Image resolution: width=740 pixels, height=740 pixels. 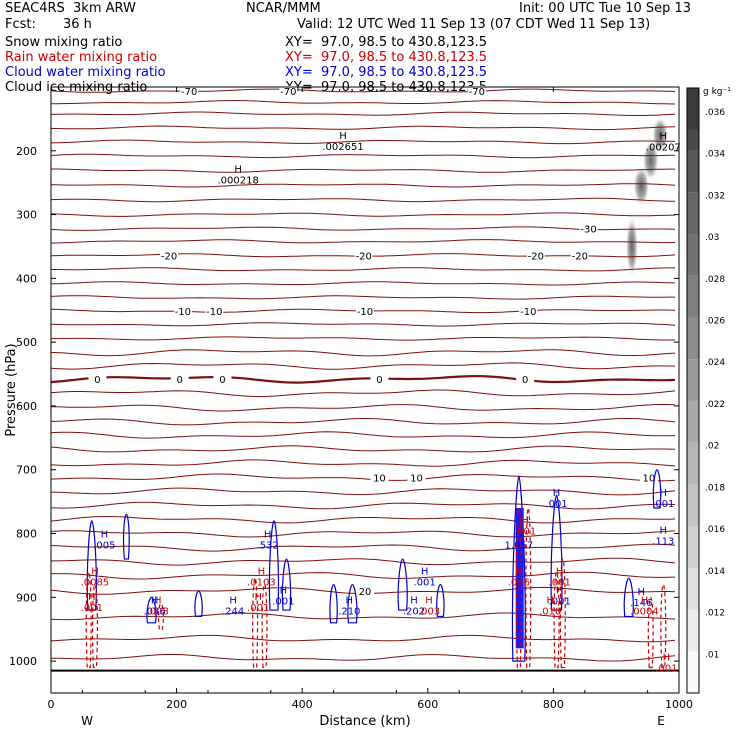 I want to click on temperature-contour-label: -20, so click(x=364, y=256).